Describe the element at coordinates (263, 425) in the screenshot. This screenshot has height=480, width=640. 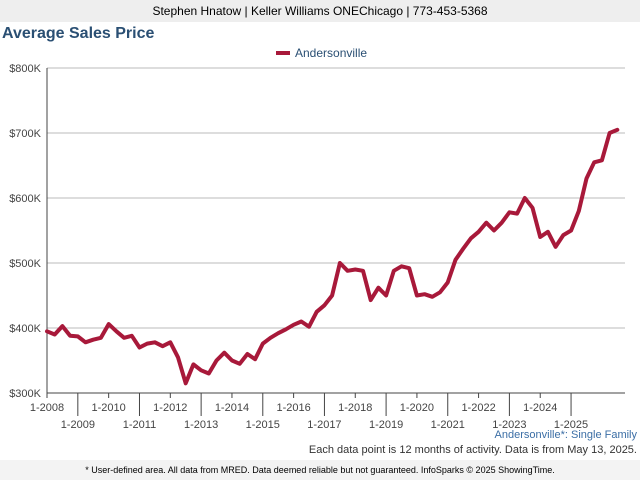
I see `x-tick-label: 1-2015` at that location.